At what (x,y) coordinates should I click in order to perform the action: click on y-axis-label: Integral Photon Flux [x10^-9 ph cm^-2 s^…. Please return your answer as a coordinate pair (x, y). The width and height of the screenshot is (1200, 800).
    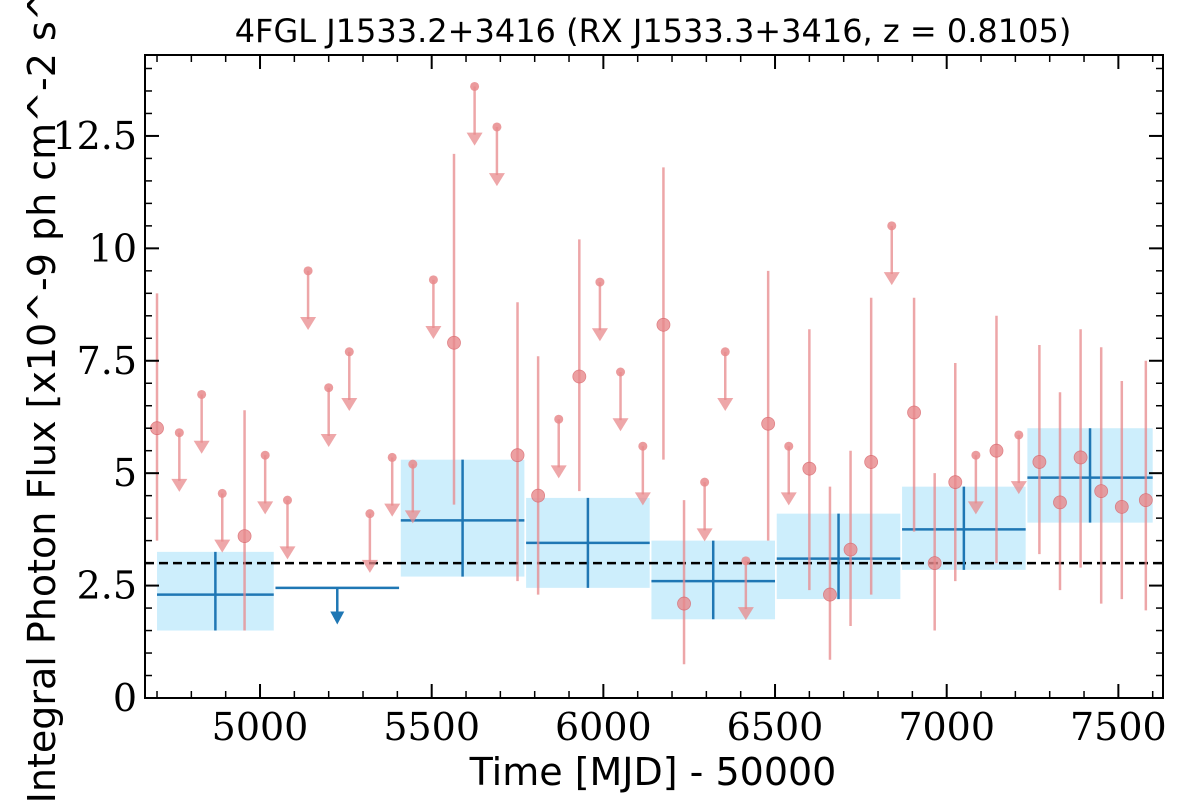
    Looking at the image, I should click on (42, 400).